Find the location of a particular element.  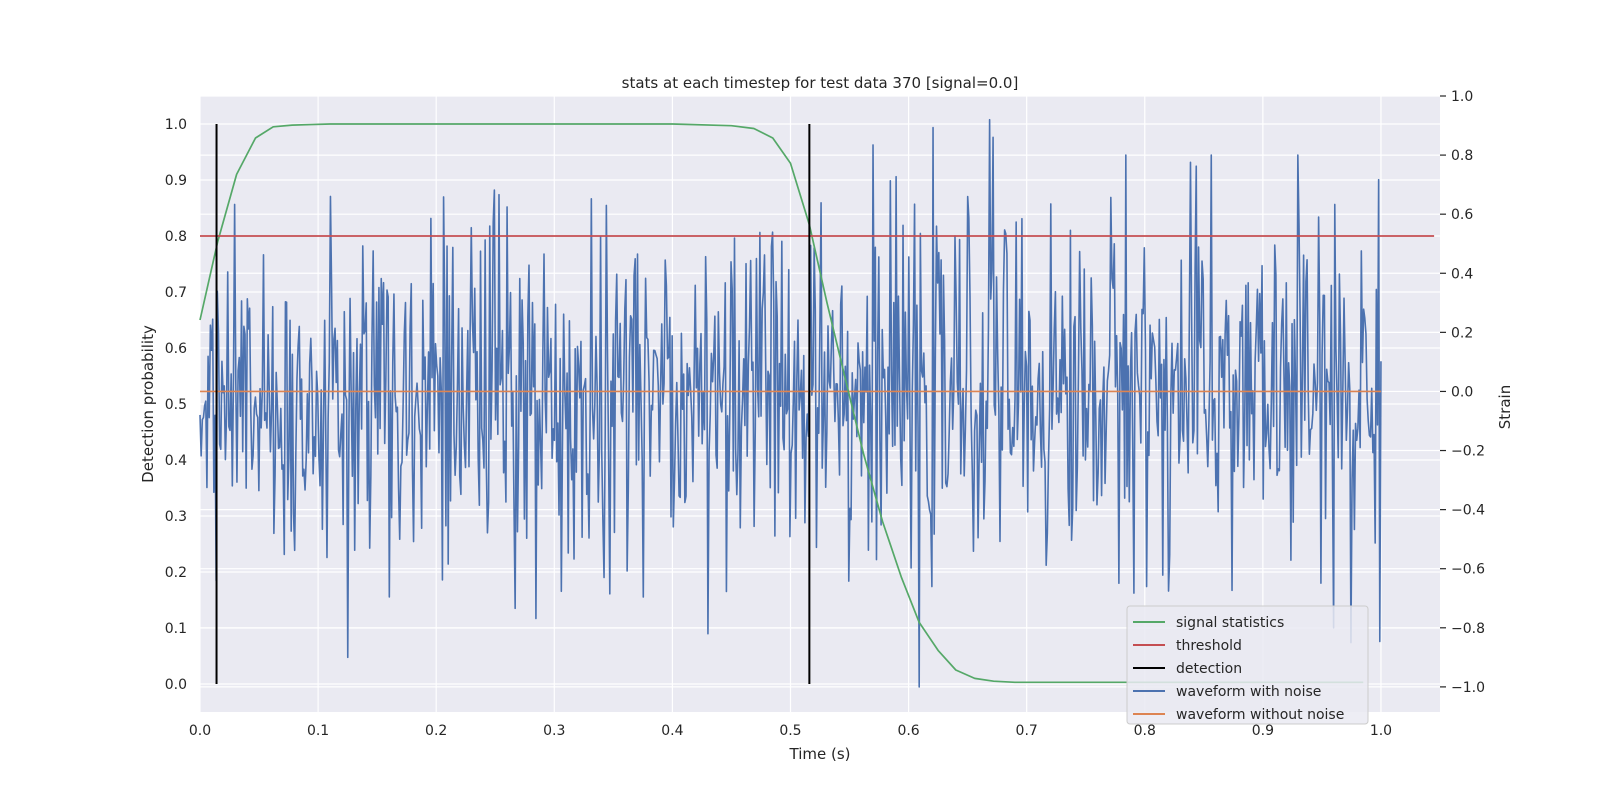

y-tick-label: 0.9 is located at coordinates (176, 181).